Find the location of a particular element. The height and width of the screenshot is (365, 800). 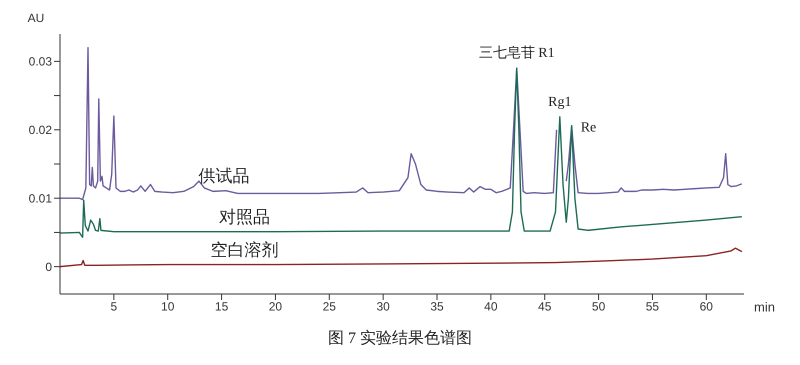

series-label: 空白溶剂 is located at coordinates (244, 250).